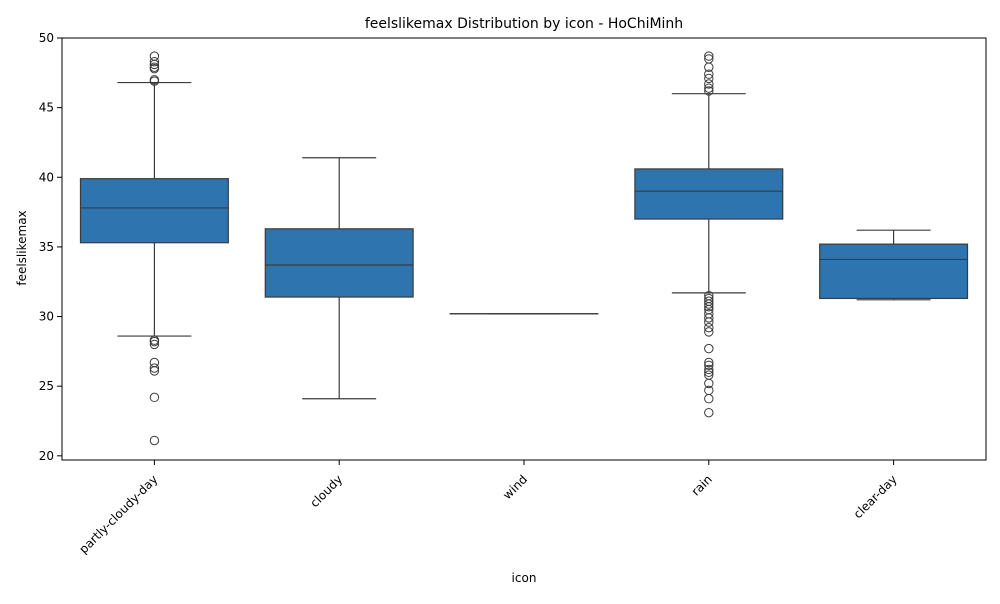  I want to click on y-tick-label: 50, so click(46, 38).